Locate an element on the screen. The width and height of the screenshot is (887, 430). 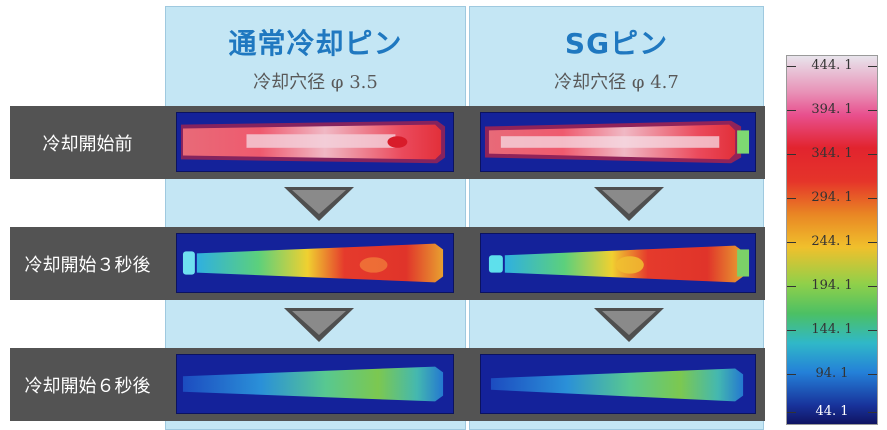
scale-label: 344. 1 is located at coordinates (832, 153).